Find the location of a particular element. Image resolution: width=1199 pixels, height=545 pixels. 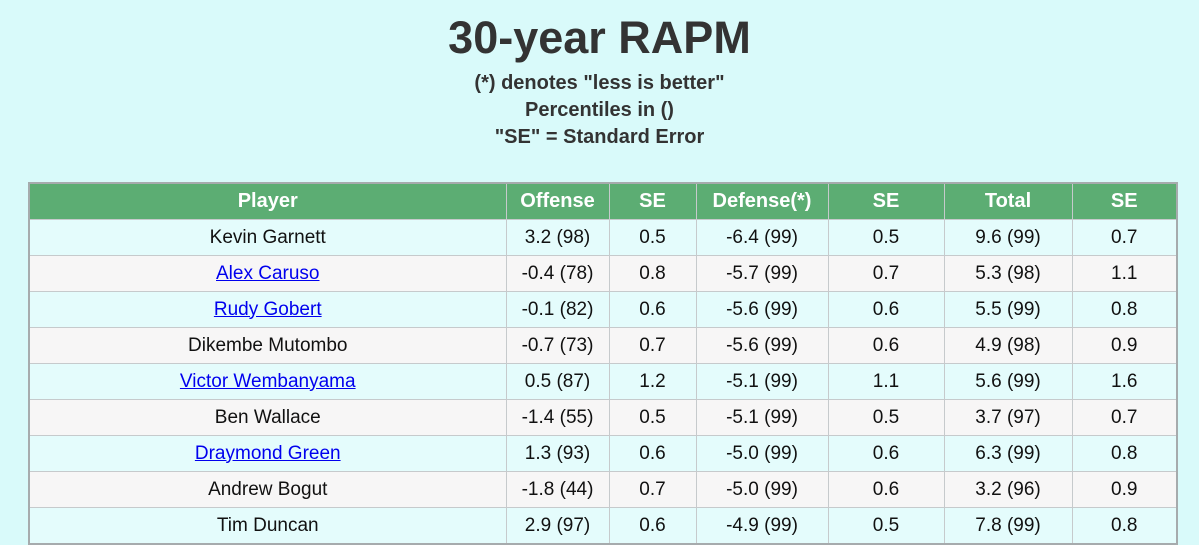

total-cell: 5.6 (99) is located at coordinates (1008, 381).